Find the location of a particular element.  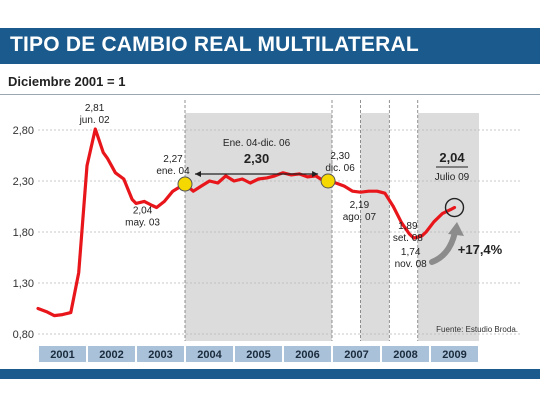

x-tick-label: 2006 is located at coordinates (307, 355).